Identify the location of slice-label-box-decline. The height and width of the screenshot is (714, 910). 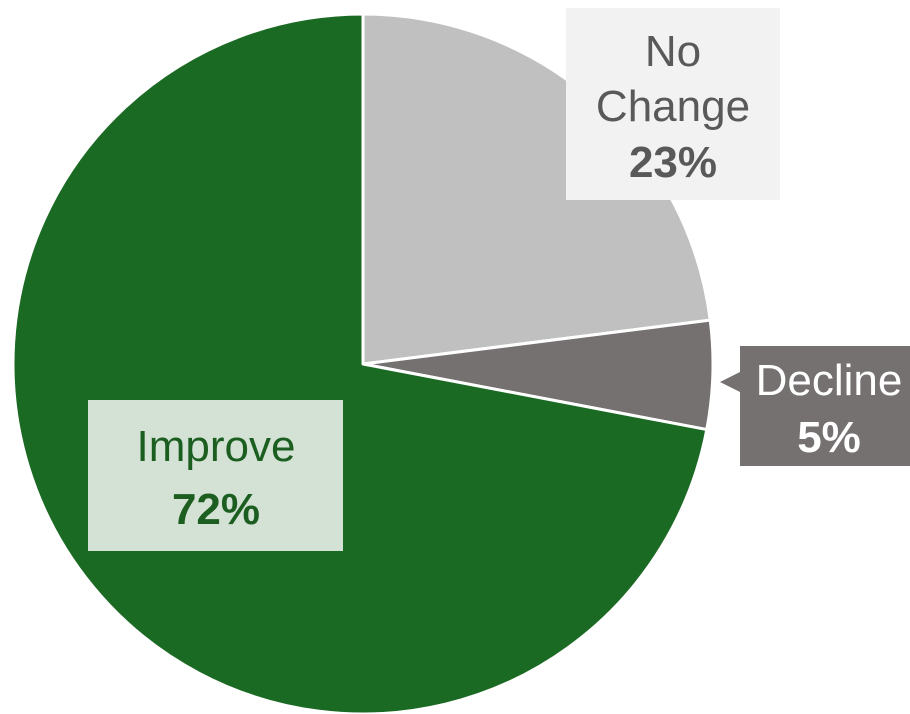
(815, 406).